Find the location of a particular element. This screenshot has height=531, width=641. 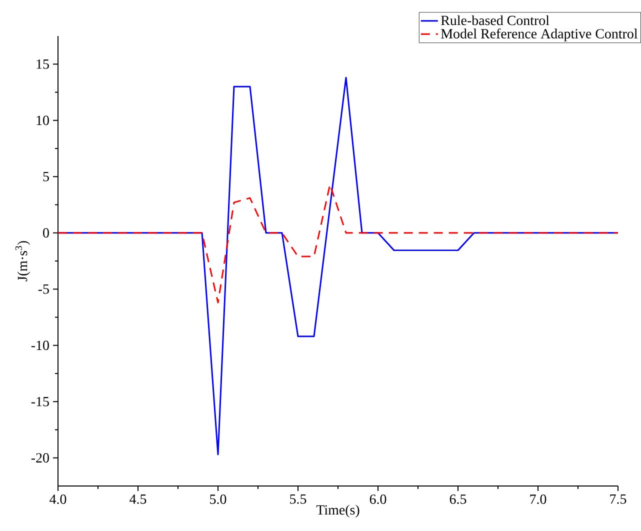

legend-label: Rule-based Control is located at coordinates (495, 20).